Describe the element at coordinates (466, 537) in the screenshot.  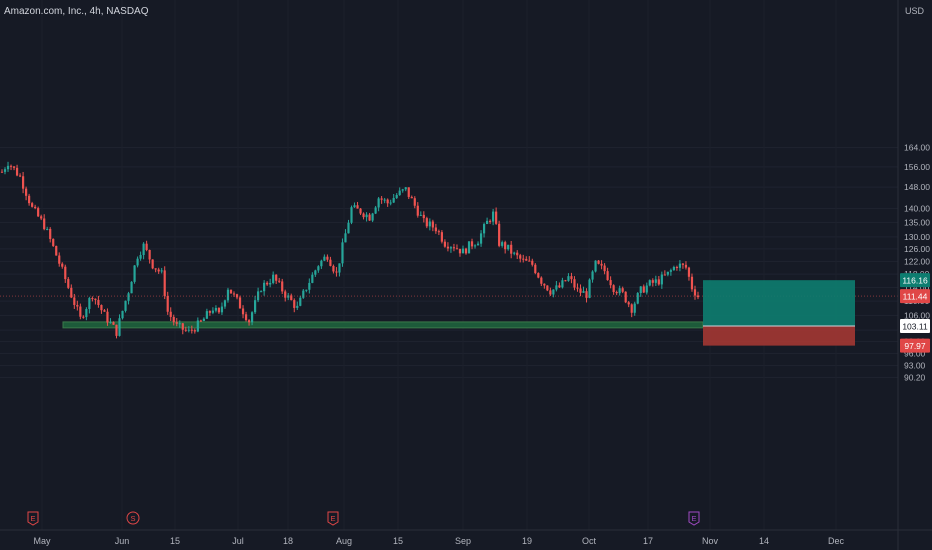
I see `time-axis: May Jun 15 Jul 18 Aug 15 Sep 19 Oct 17 Nov 14 Dec` at that location.